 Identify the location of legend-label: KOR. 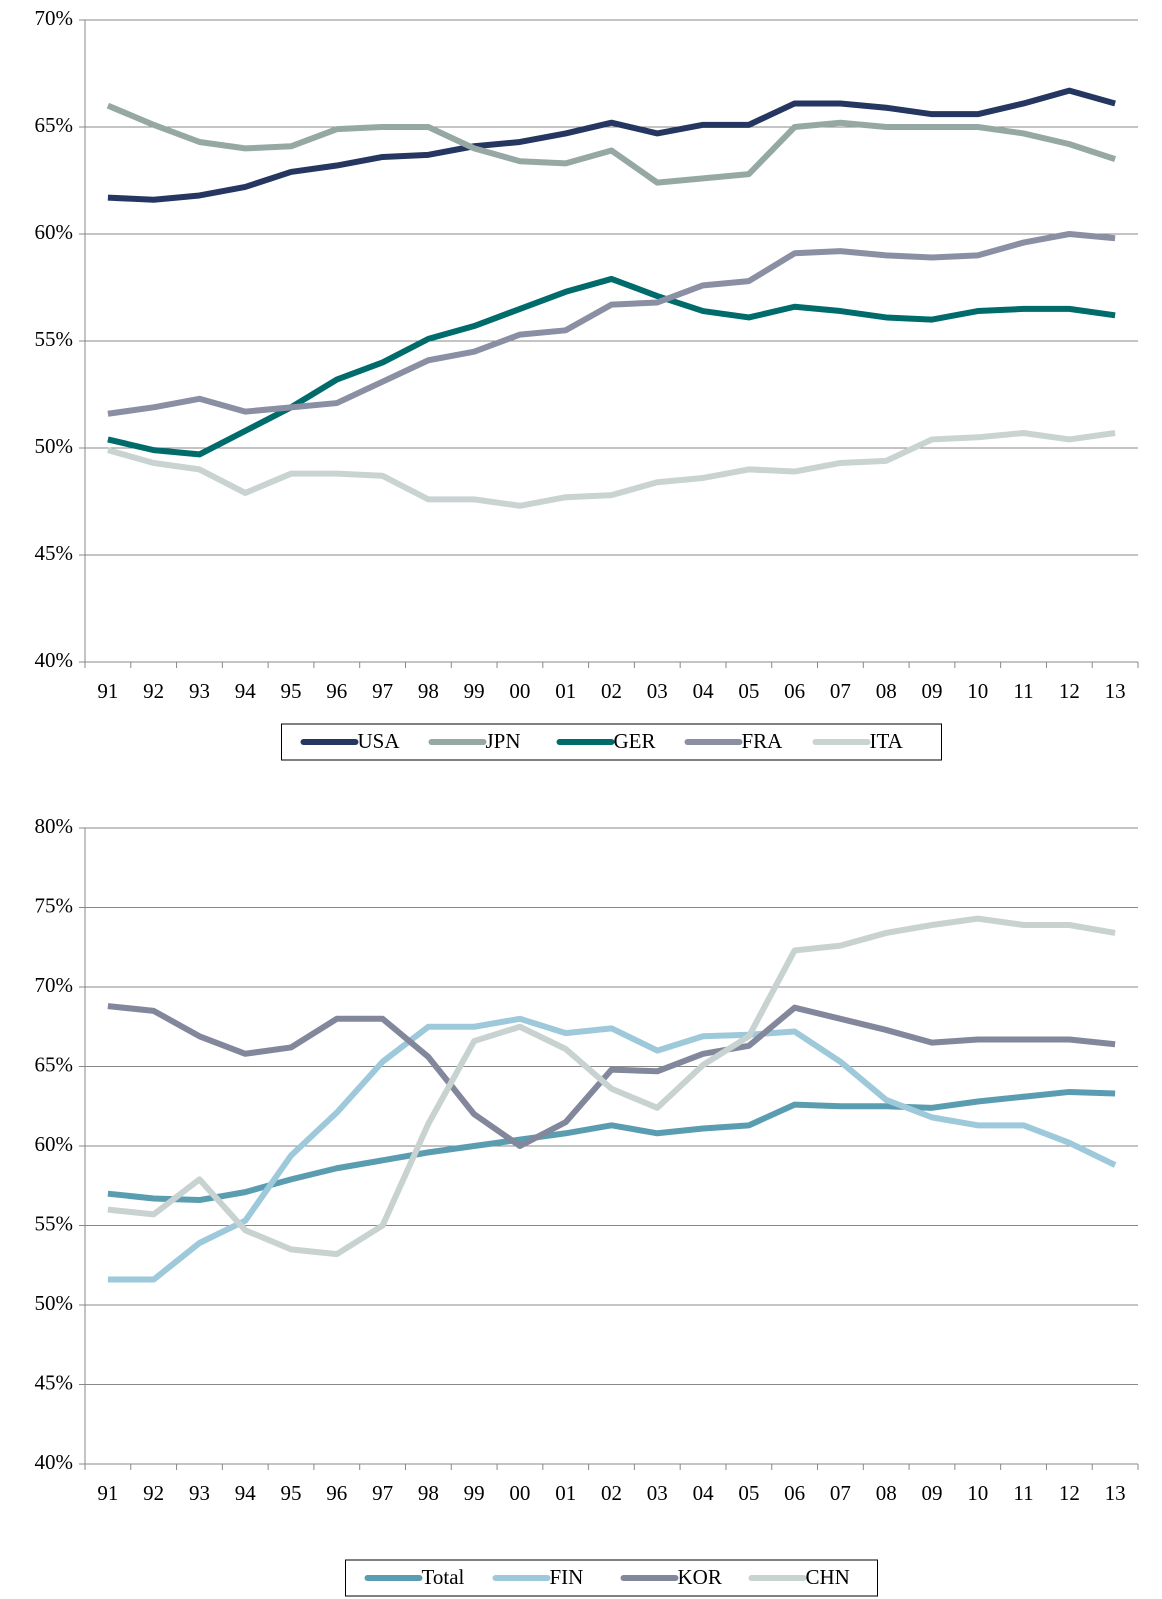
(700, 1577).